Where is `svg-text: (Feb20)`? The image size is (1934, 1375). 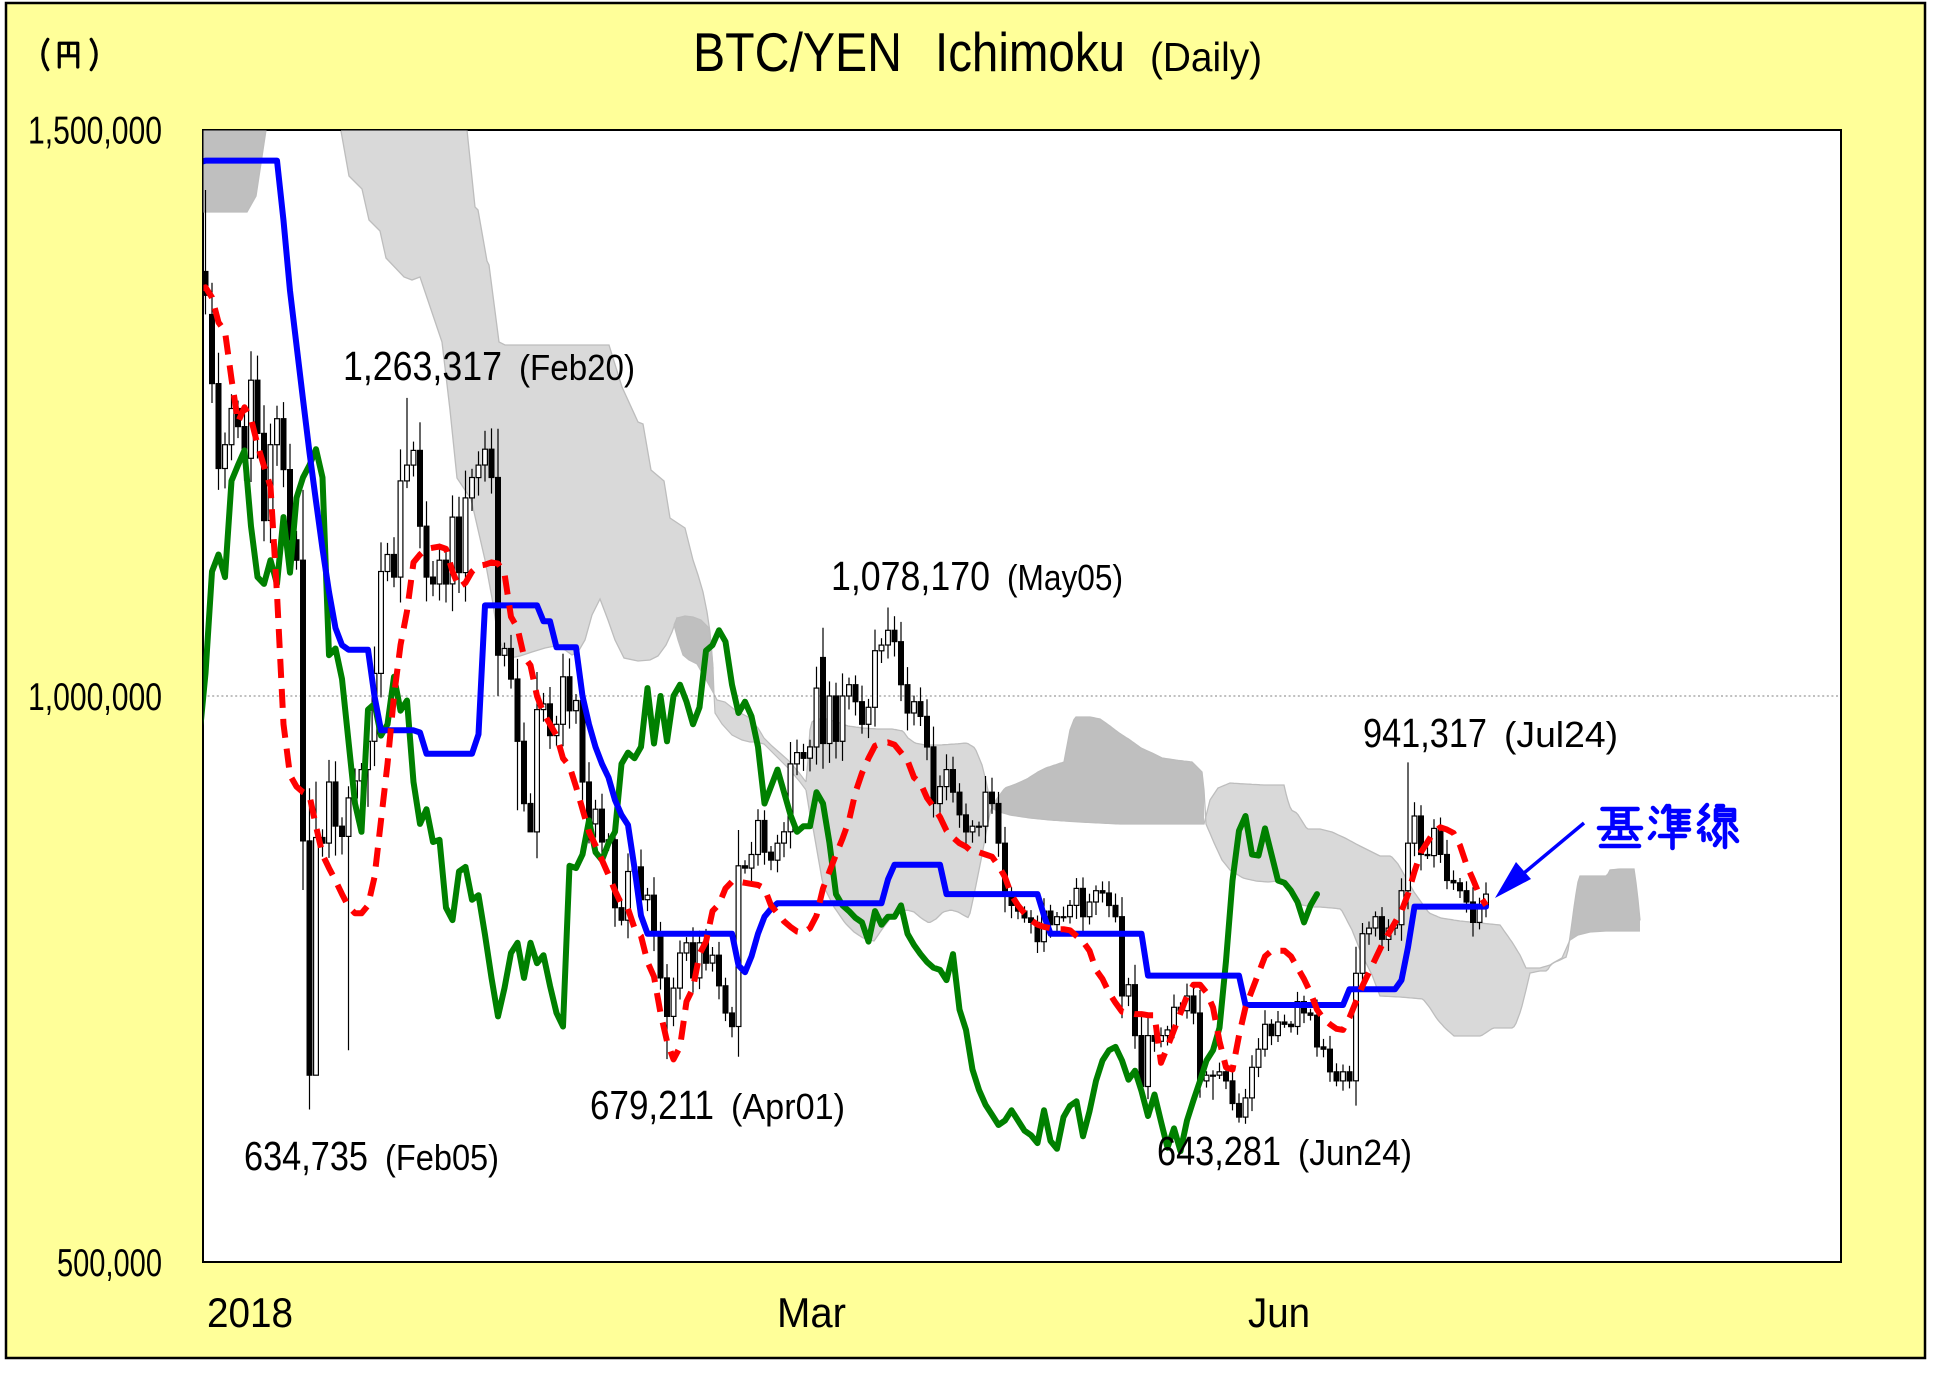 svg-text: (Feb20) is located at coordinates (577, 367).